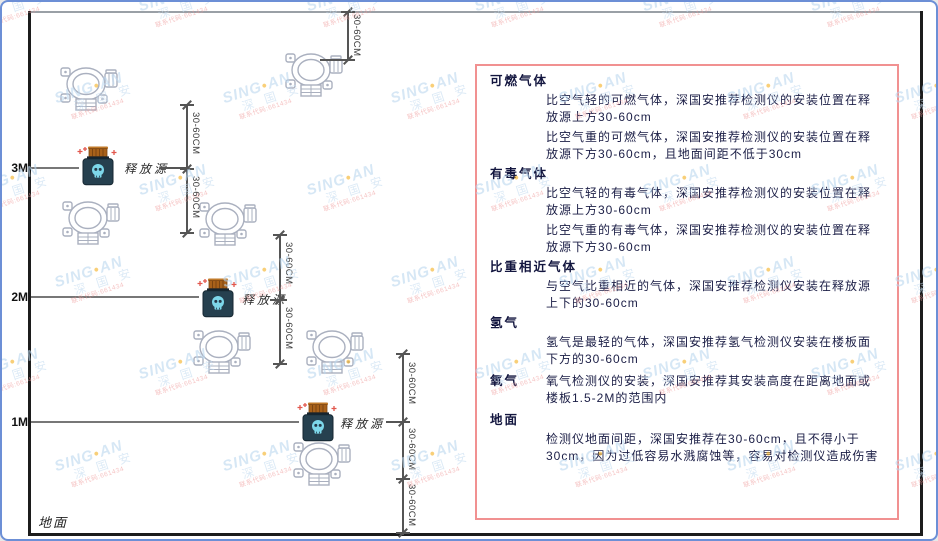 The height and width of the screenshot is (541, 938). I want to click on section-paragraph: 比空气轻的有毒气体，深国安推荐检测仪的安装位置在释放源上方30-60cm, so click(709, 201).